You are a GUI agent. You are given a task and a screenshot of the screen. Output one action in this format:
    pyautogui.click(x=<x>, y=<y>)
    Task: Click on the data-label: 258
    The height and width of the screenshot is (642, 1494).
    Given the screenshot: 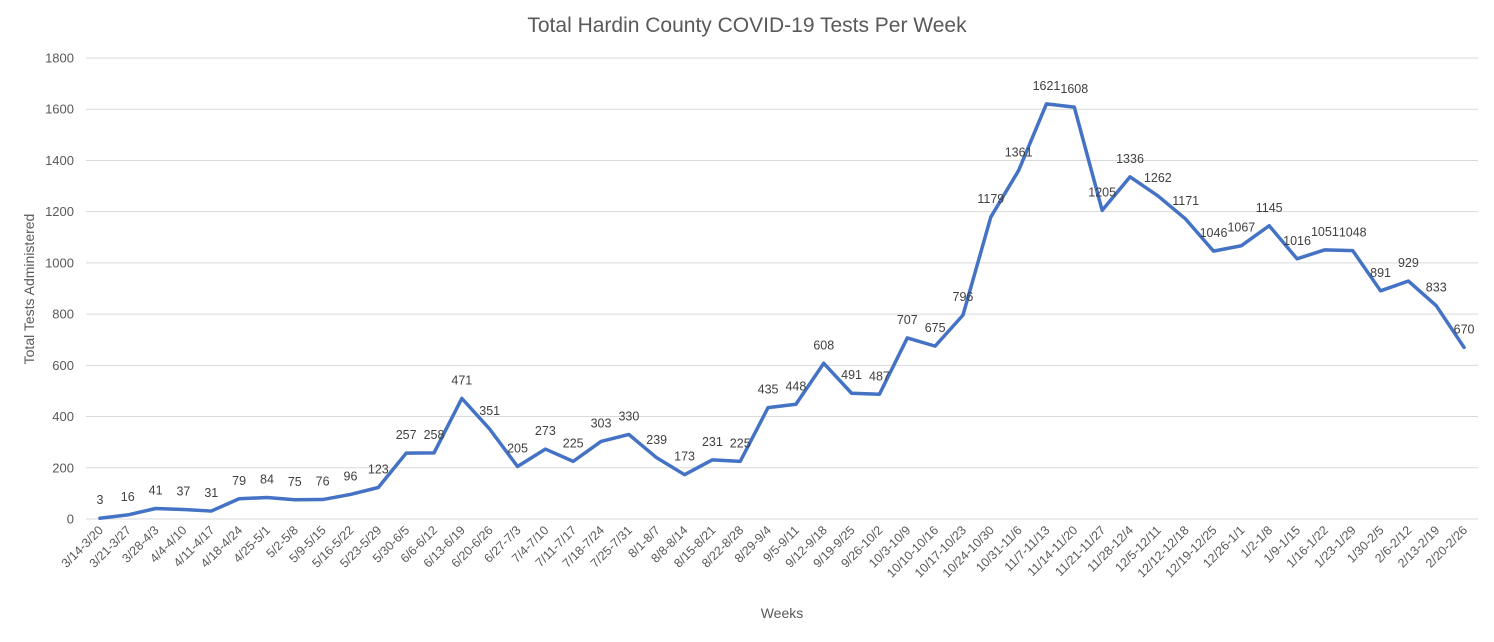 What is the action you would take?
    pyautogui.click(x=434, y=435)
    